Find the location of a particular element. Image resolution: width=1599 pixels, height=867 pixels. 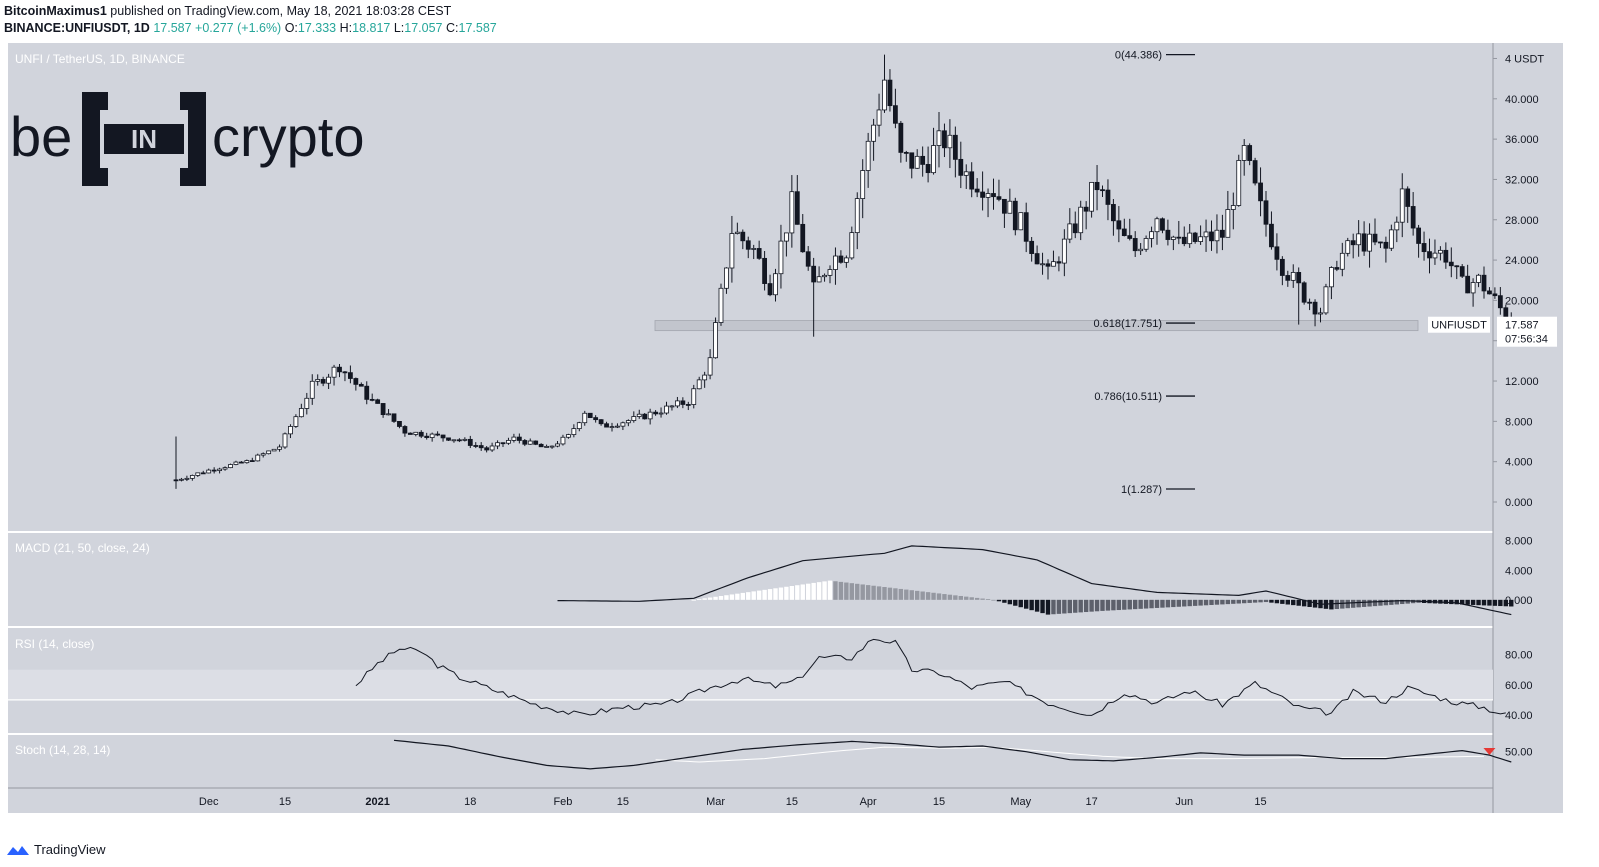

tradingview-brand: TradingView is located at coordinates (70, 849).